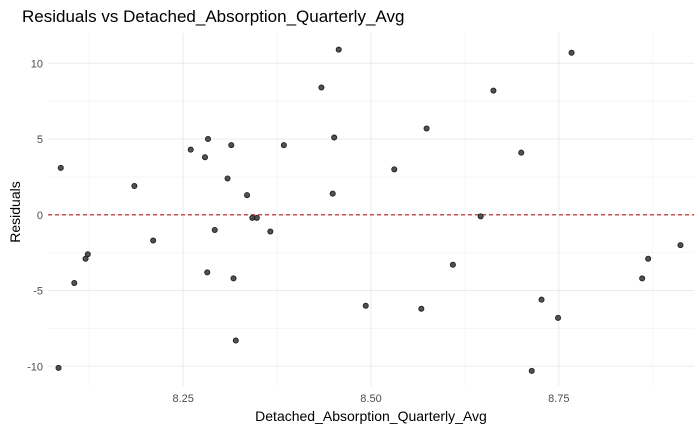 This screenshot has width=700, height=432. I want to click on x-tick-label-0: 8.25, so click(182, 399).